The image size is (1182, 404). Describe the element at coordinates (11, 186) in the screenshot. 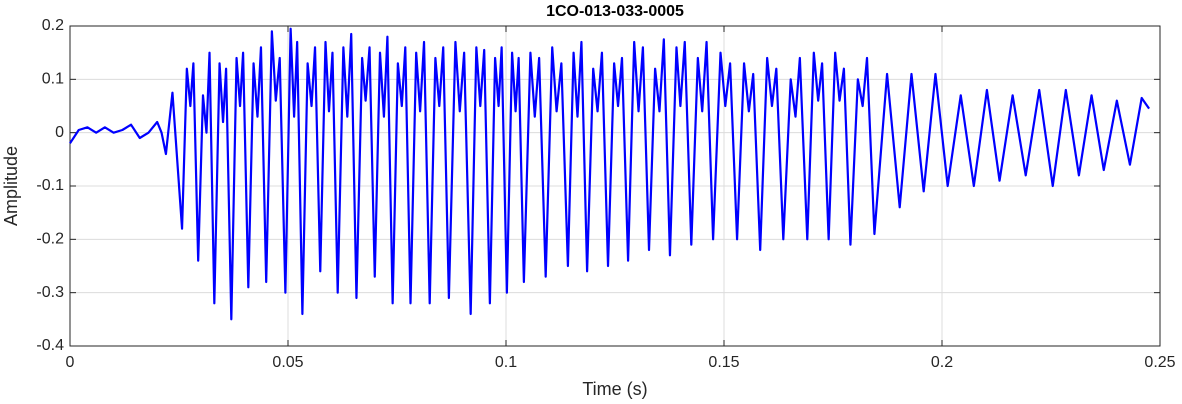

I see `y-axis-label: Amplitude` at that location.